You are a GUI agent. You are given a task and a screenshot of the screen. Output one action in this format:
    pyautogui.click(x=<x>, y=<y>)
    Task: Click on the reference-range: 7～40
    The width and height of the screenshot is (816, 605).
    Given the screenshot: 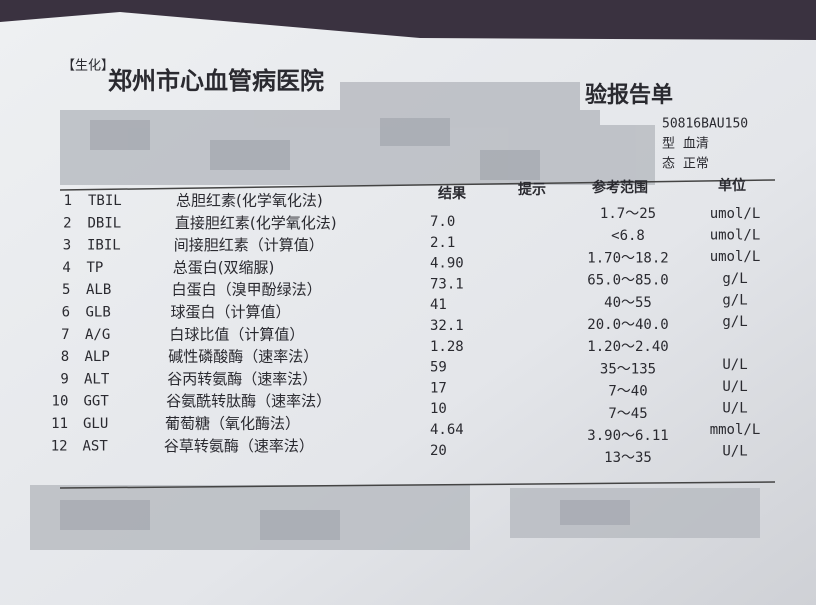 What is the action you would take?
    pyautogui.click(x=627, y=392)
    